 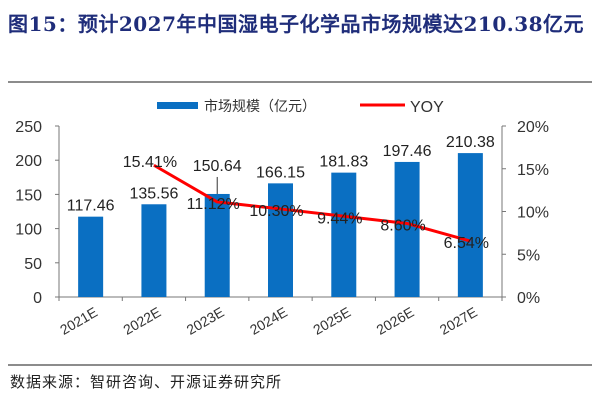 What do you see at coordinates (150, 162) in the screenshot?
I see `yoy-value-label: 15.41%` at bounding box center [150, 162].